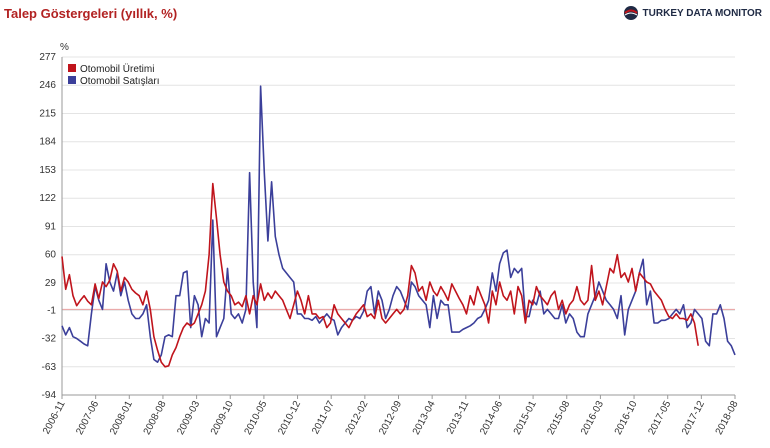 Image resolution: width=770 pixels, height=448 pixels. I want to click on x-tick-label: 2012-09, so click(390, 418).